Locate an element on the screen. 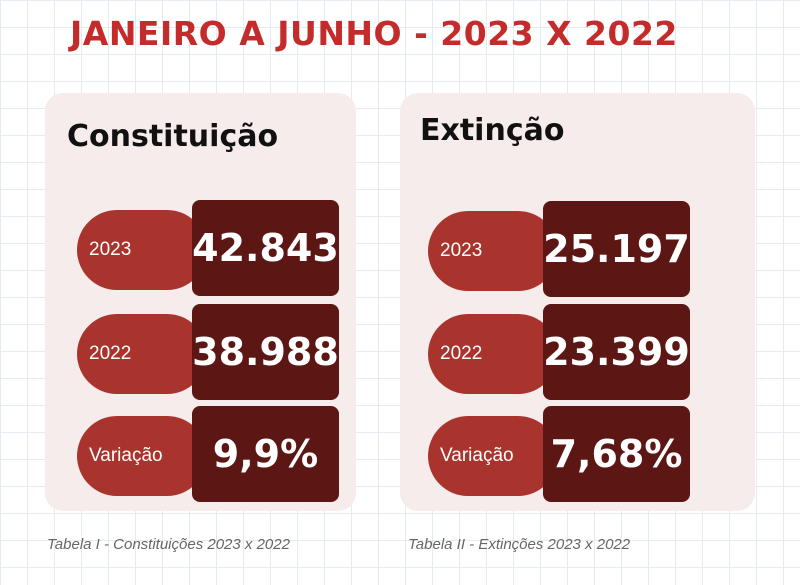  row-value-box: 38.988 is located at coordinates (265, 352).